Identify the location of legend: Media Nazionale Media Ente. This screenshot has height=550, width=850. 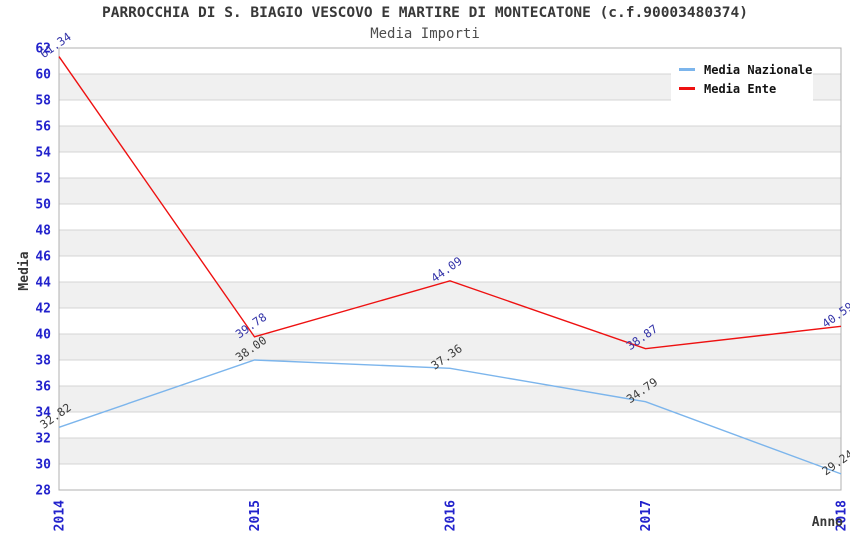
(742, 78).